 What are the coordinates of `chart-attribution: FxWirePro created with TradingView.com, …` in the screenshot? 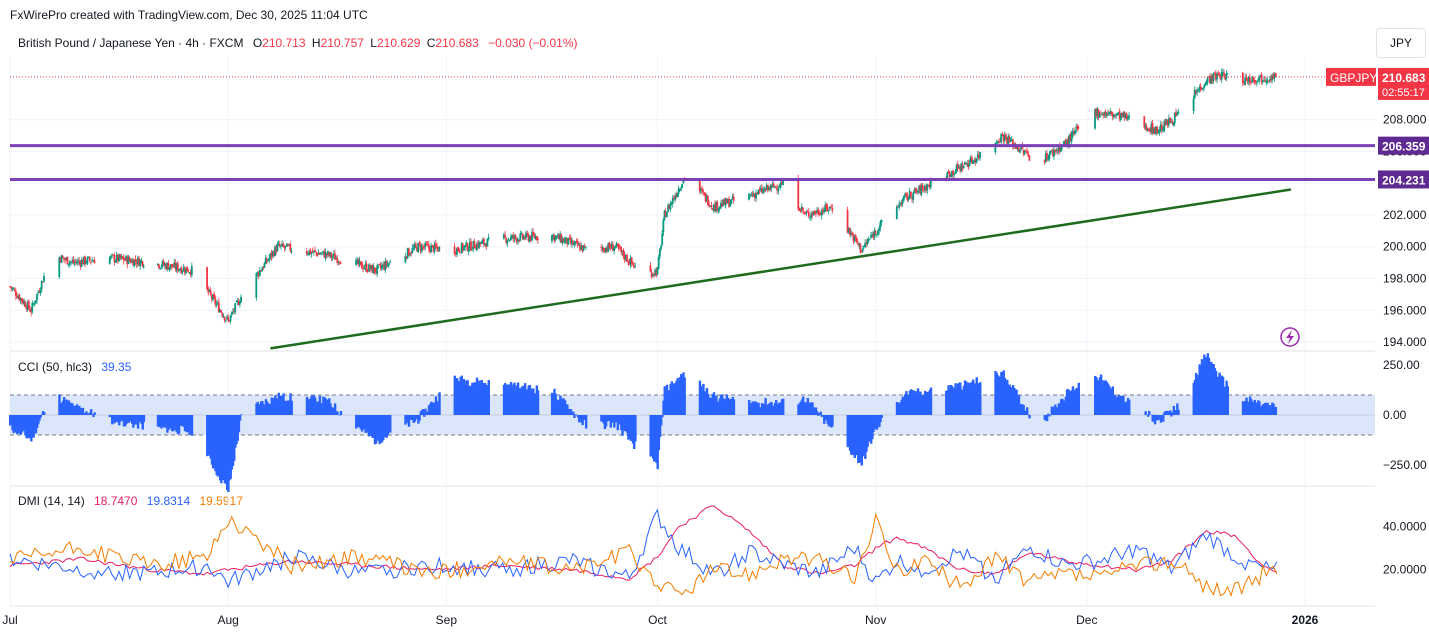 It's located at (189, 15).